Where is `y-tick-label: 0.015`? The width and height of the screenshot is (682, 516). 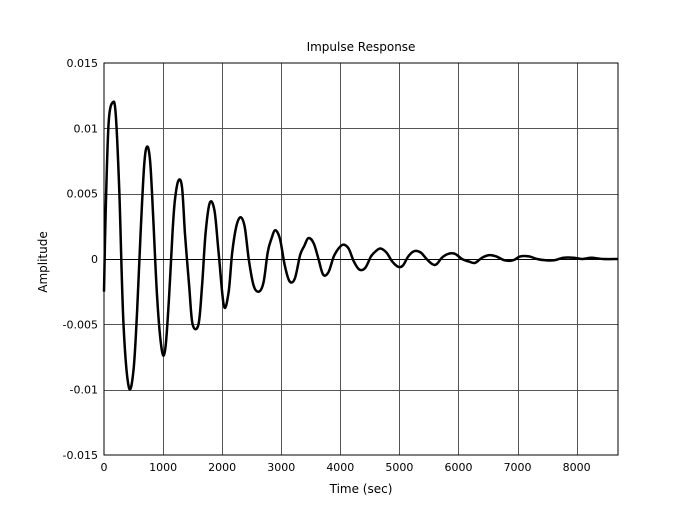
y-tick-label: 0.015 is located at coordinates (83, 63).